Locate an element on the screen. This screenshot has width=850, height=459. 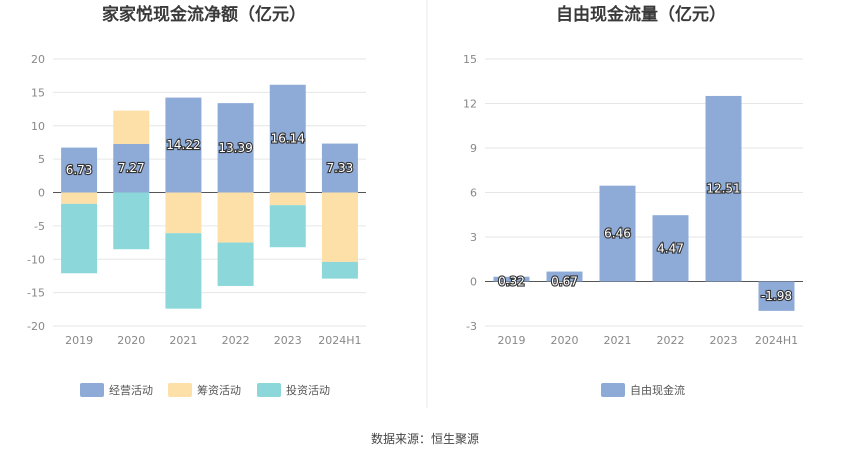
data-label: 7.27 is located at coordinates (131, 168).